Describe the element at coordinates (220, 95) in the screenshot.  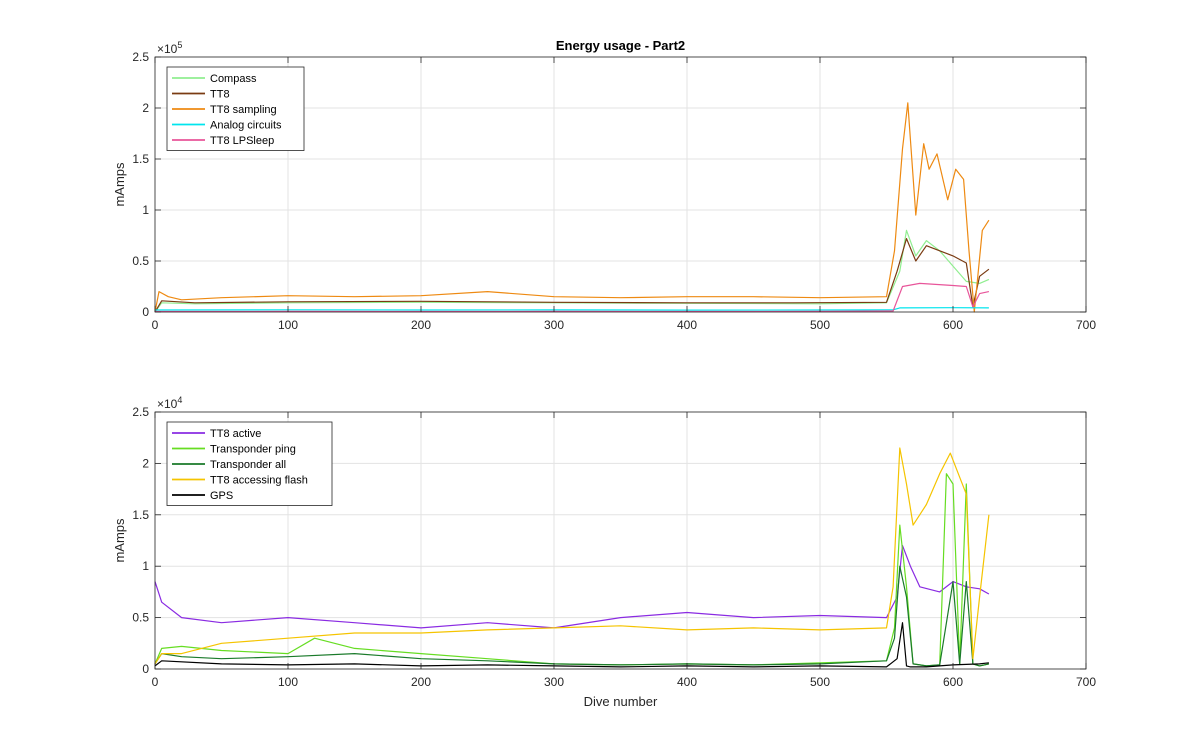
I see `legend-label-tt8: TT8` at that location.